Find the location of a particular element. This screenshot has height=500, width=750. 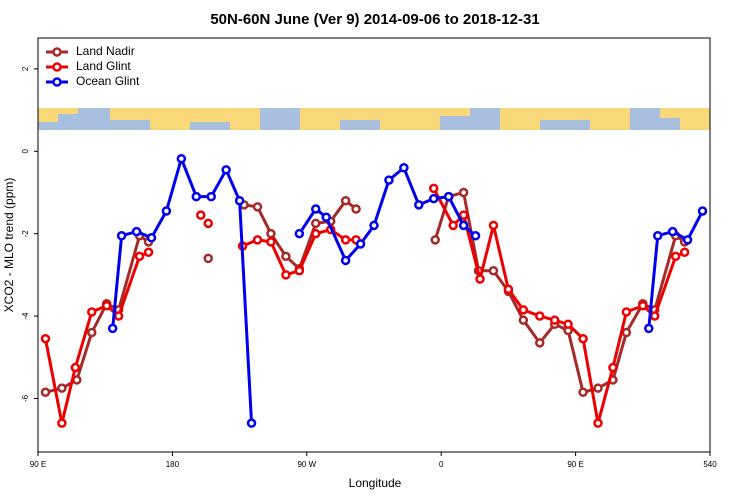

y-tick-label: -2 is located at coordinates (25, 234).